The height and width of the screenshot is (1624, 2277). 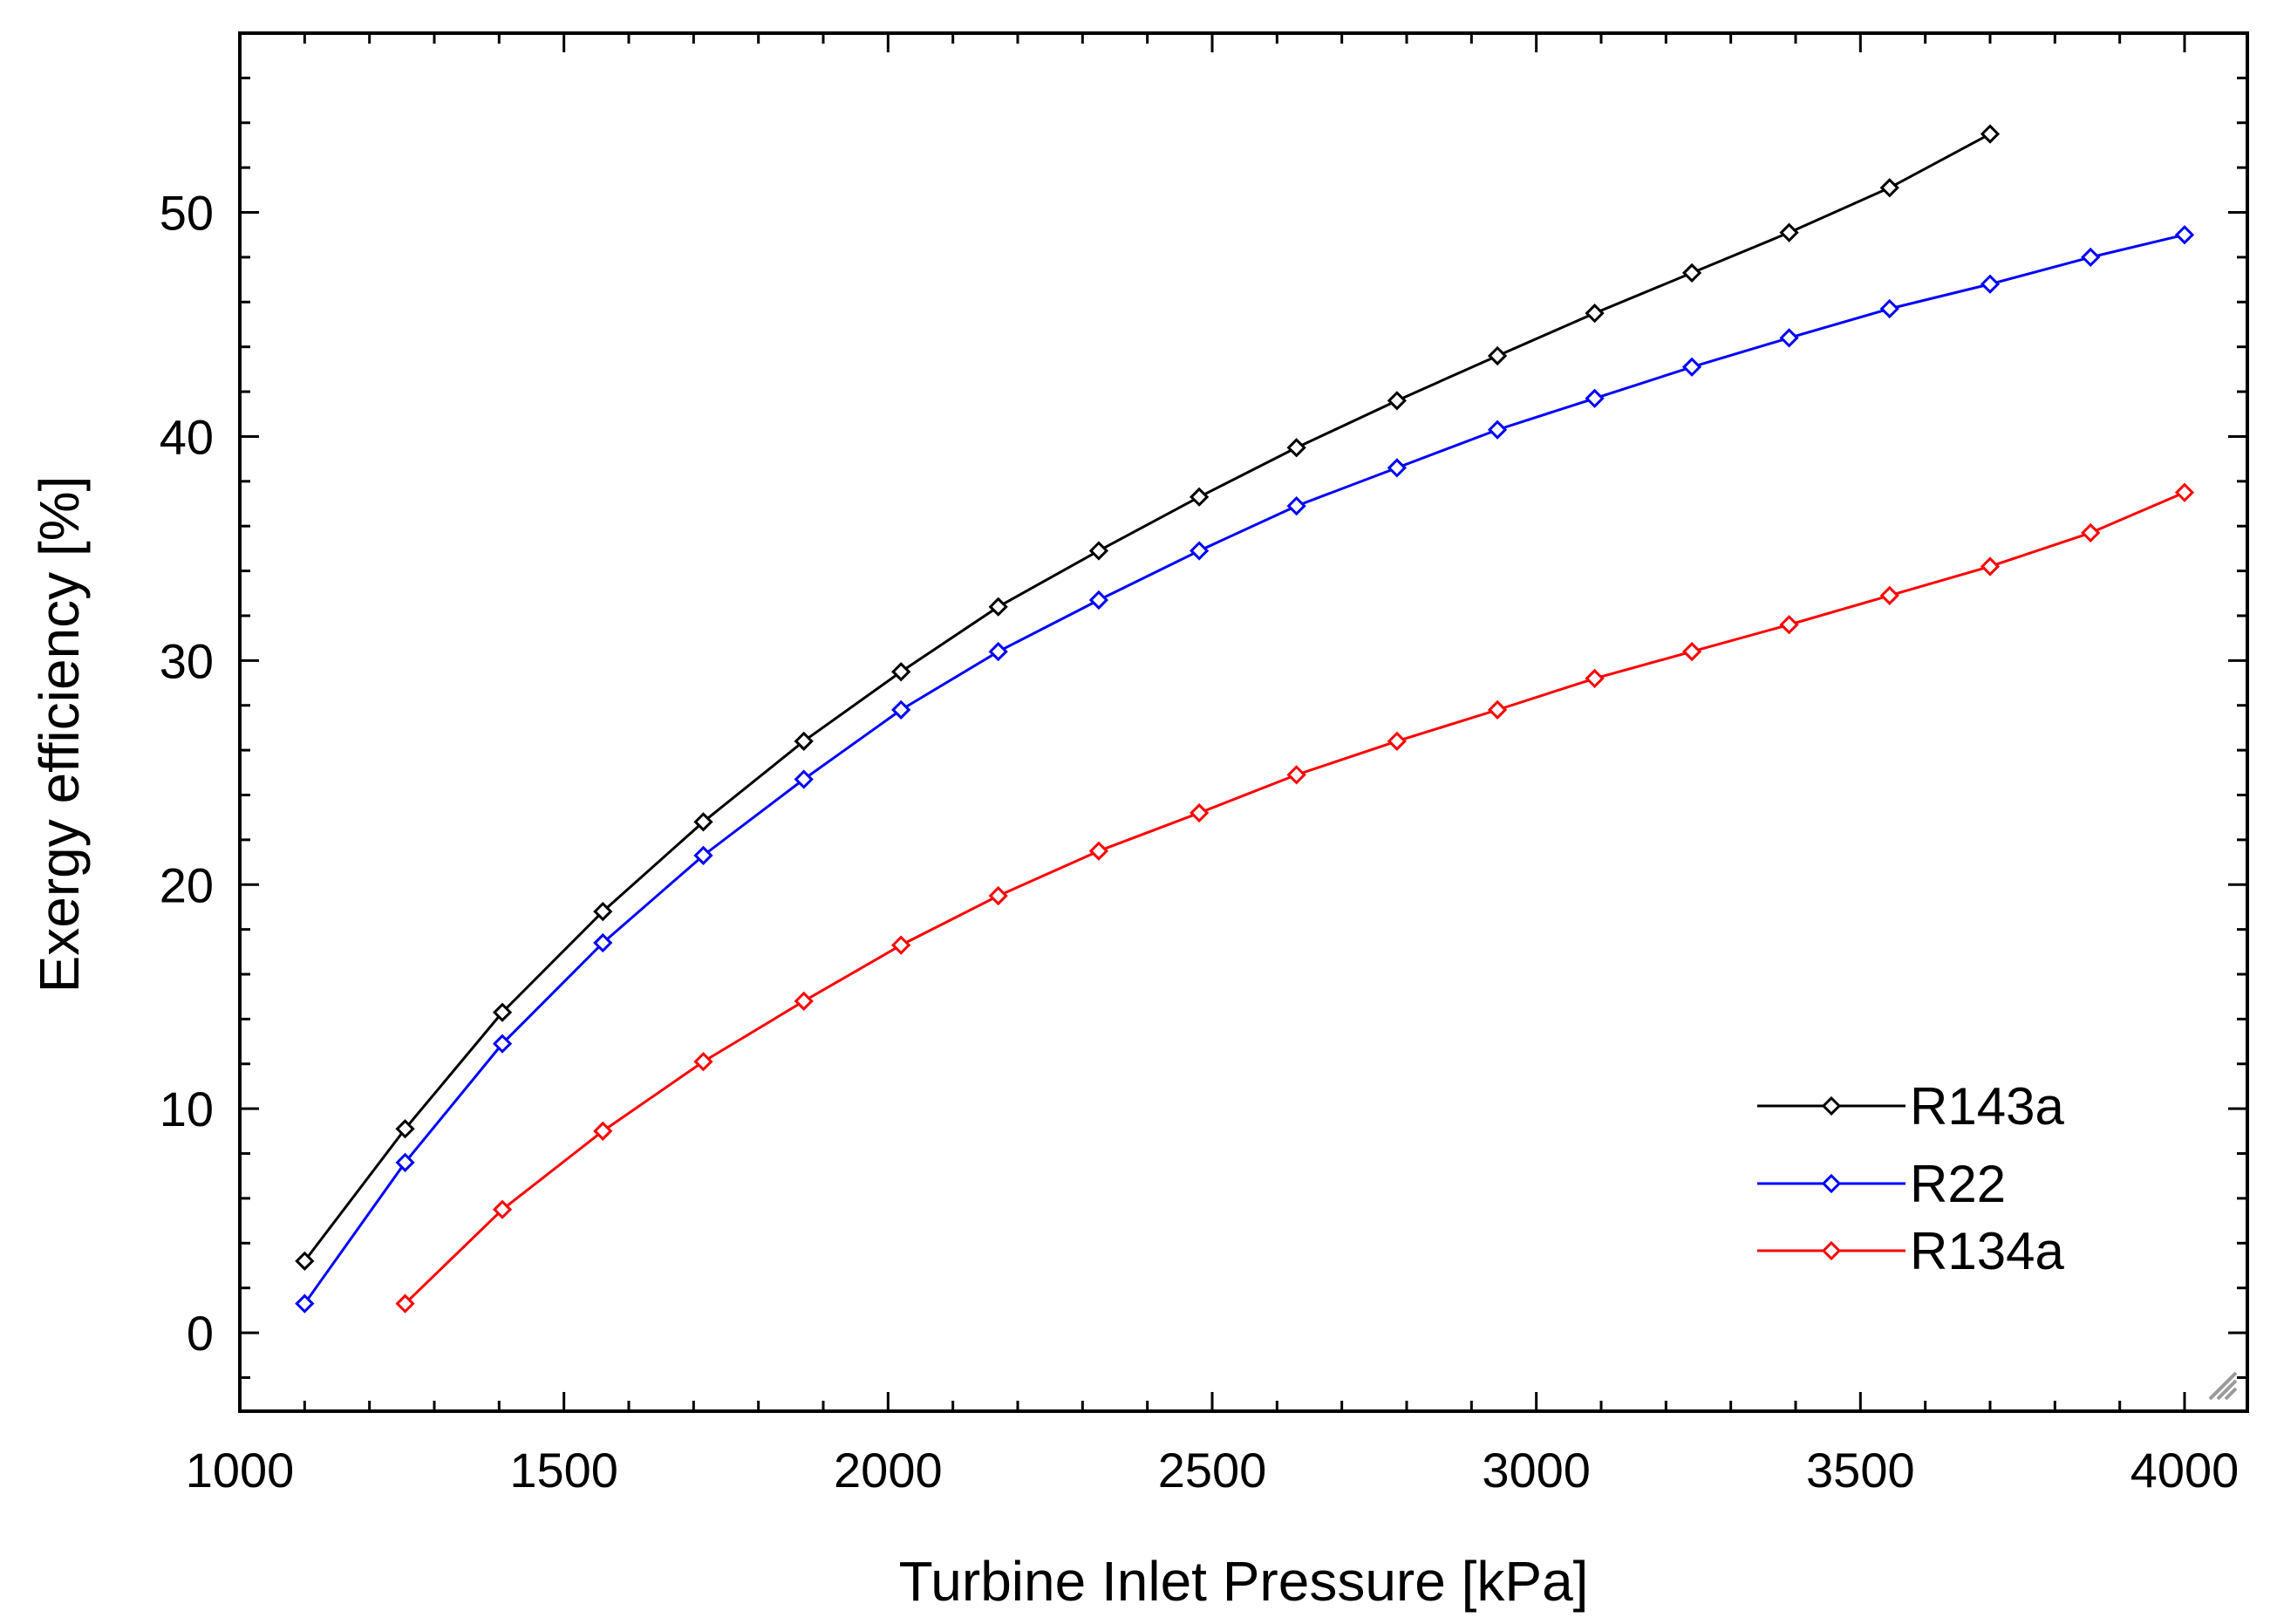 What do you see at coordinates (1987, 1251) in the screenshot?
I see `legend-label: R134a` at bounding box center [1987, 1251].